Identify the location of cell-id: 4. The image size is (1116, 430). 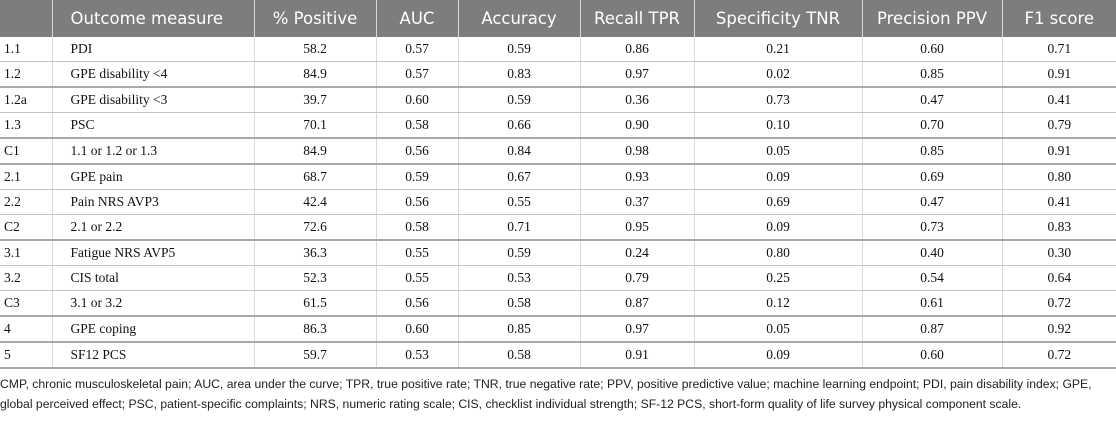
(26, 329).